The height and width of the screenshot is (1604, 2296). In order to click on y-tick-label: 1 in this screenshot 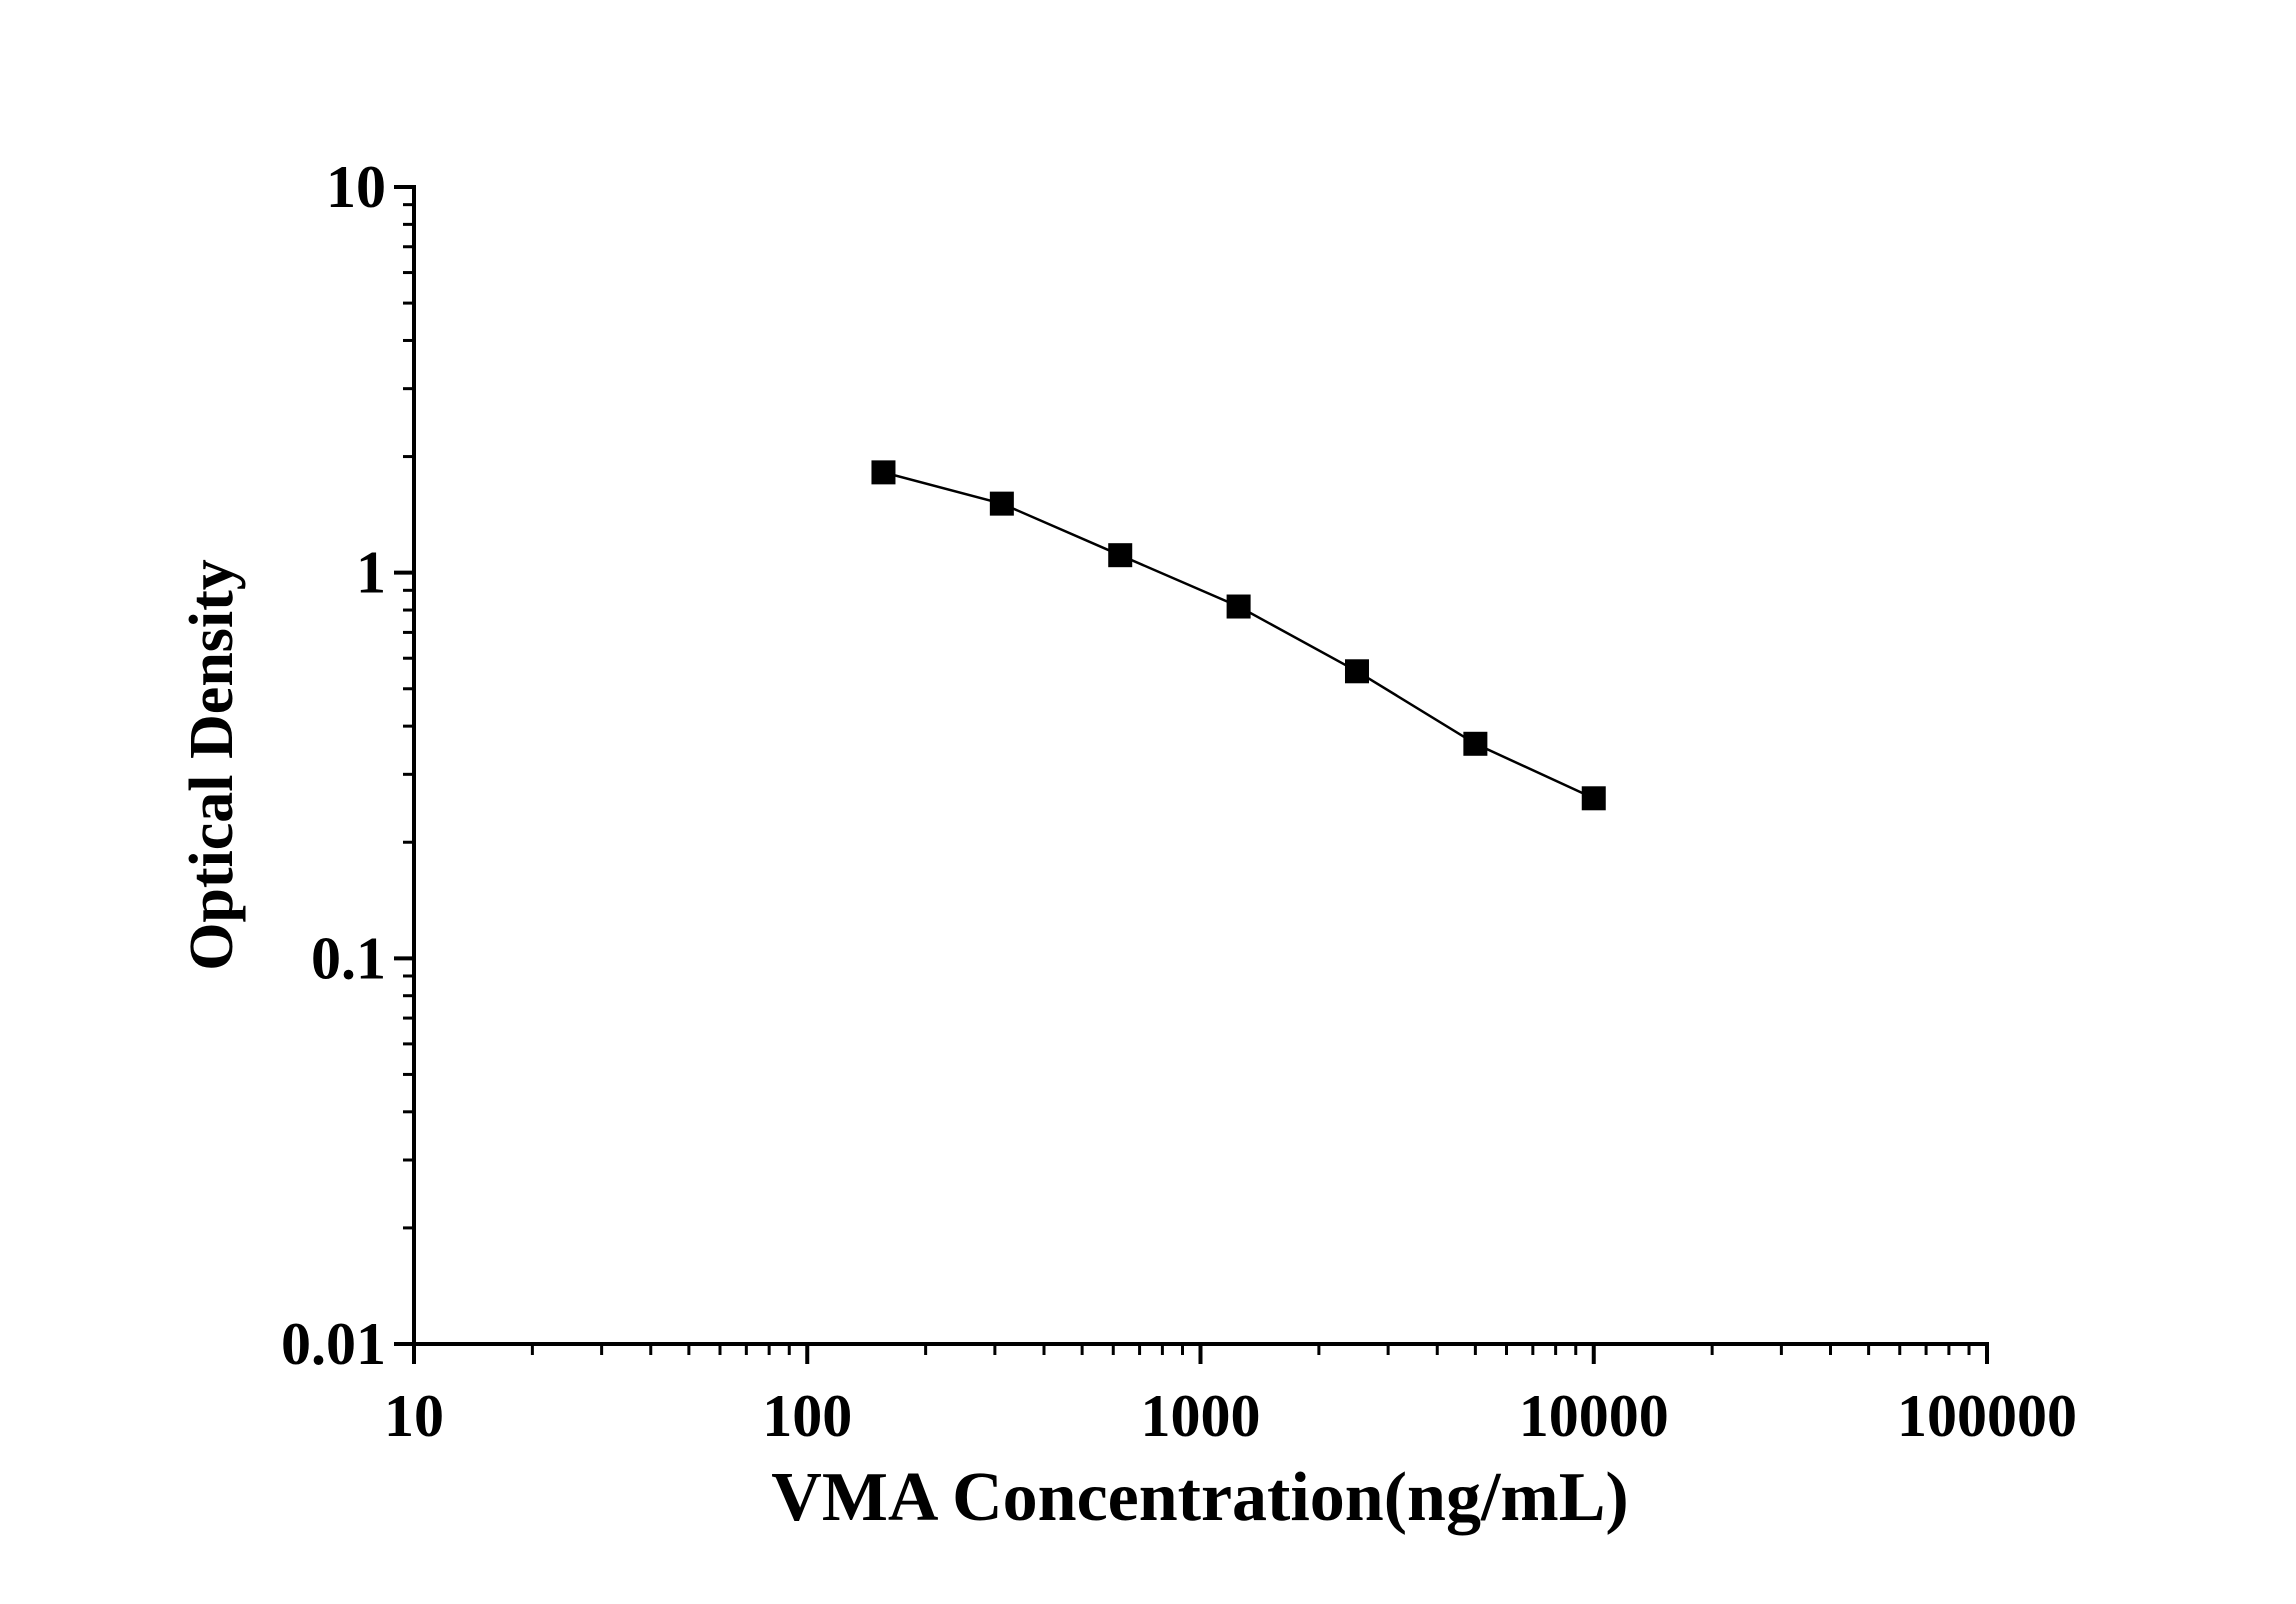, I will do `click(371, 573)`.